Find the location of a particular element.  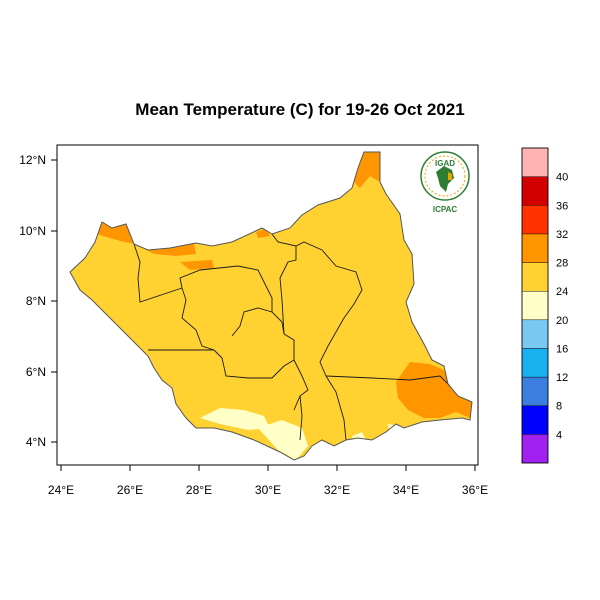

logo-icpac-text: ICPAC is located at coordinates (445, 209).